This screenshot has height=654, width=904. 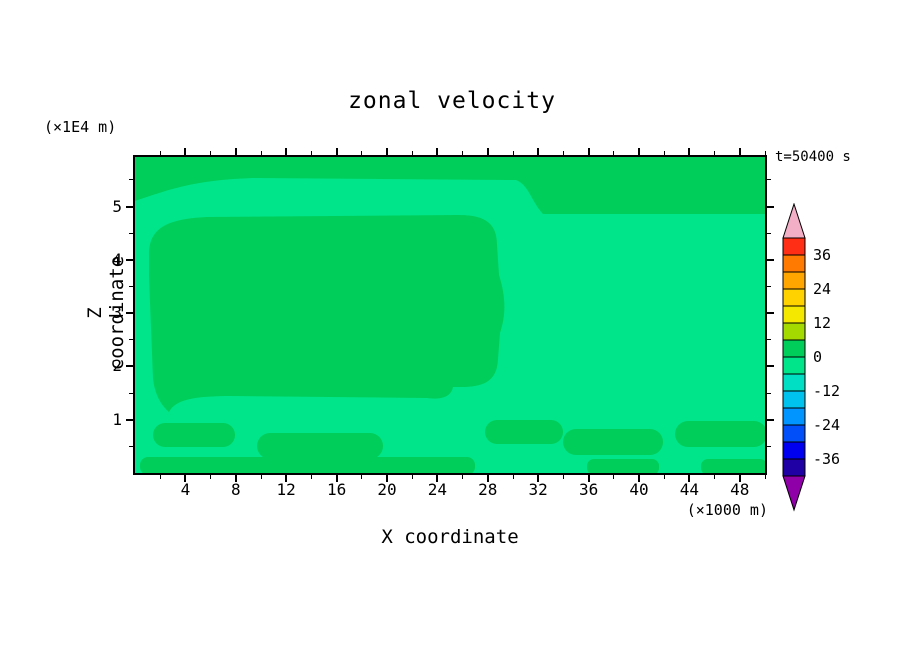 What do you see at coordinates (689, 489) in the screenshot?
I see `x-tick-label: 44` at bounding box center [689, 489].